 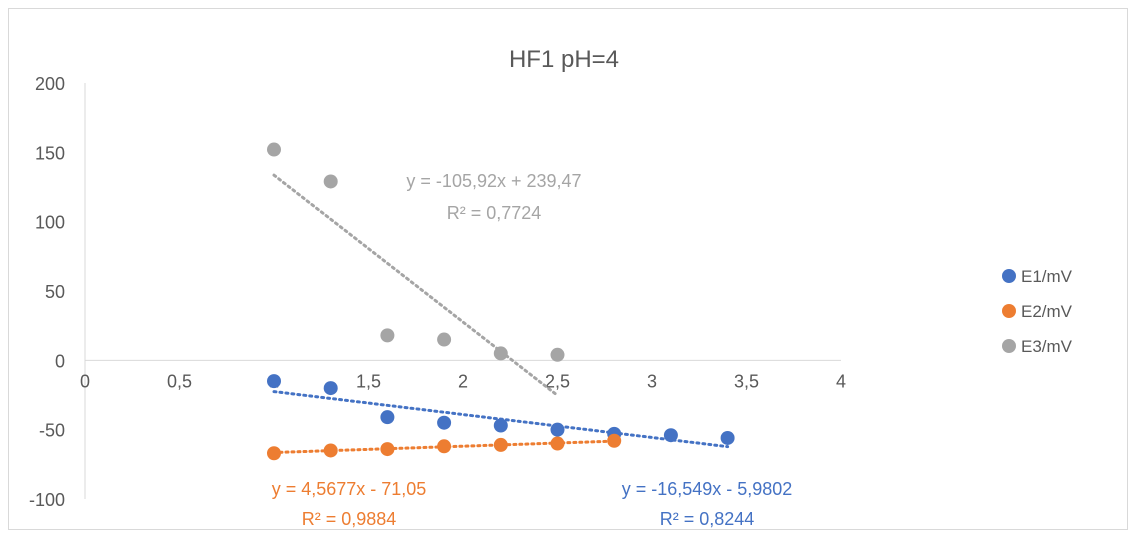 What do you see at coordinates (1009, 311) in the screenshot?
I see `legend-marker-e2` at bounding box center [1009, 311].